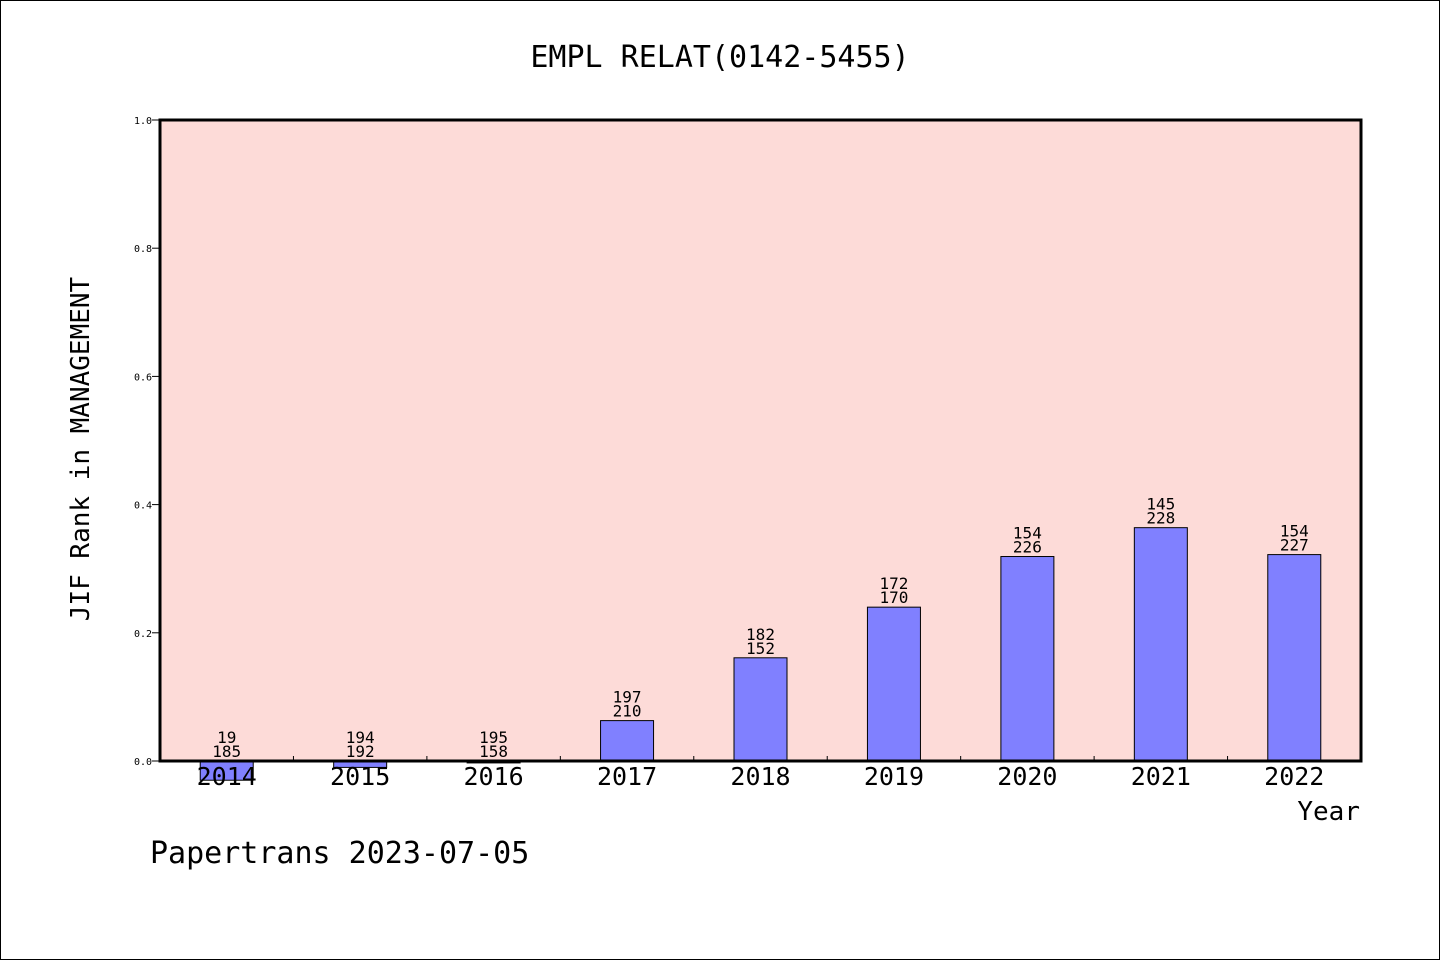 The image size is (1440, 960). Describe the element at coordinates (894, 776) in the screenshot. I see `x-tick-label: 2019` at that location.